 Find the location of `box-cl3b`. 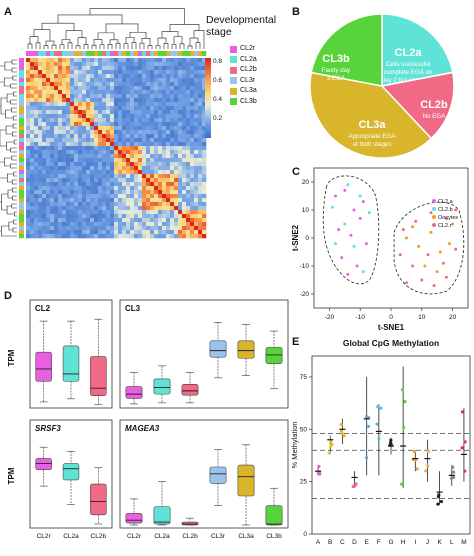

box-cl3b is located at coordinates (274, 515).